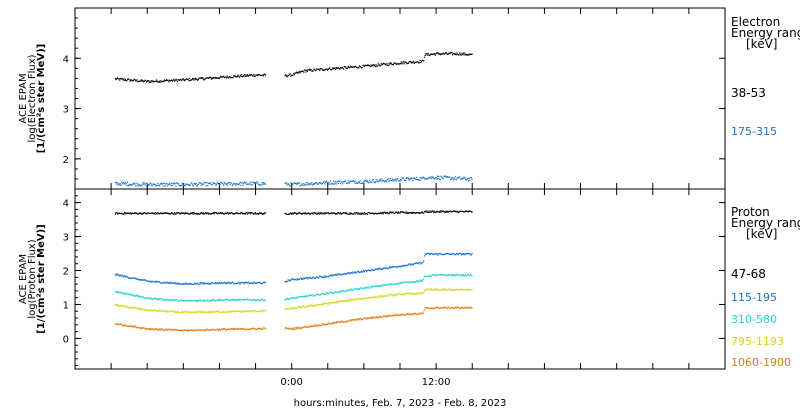 The width and height of the screenshot is (800, 410). What do you see at coordinates (23, 98) in the screenshot?
I see `electron-ylabel-line: ACE EPAM` at bounding box center [23, 98].